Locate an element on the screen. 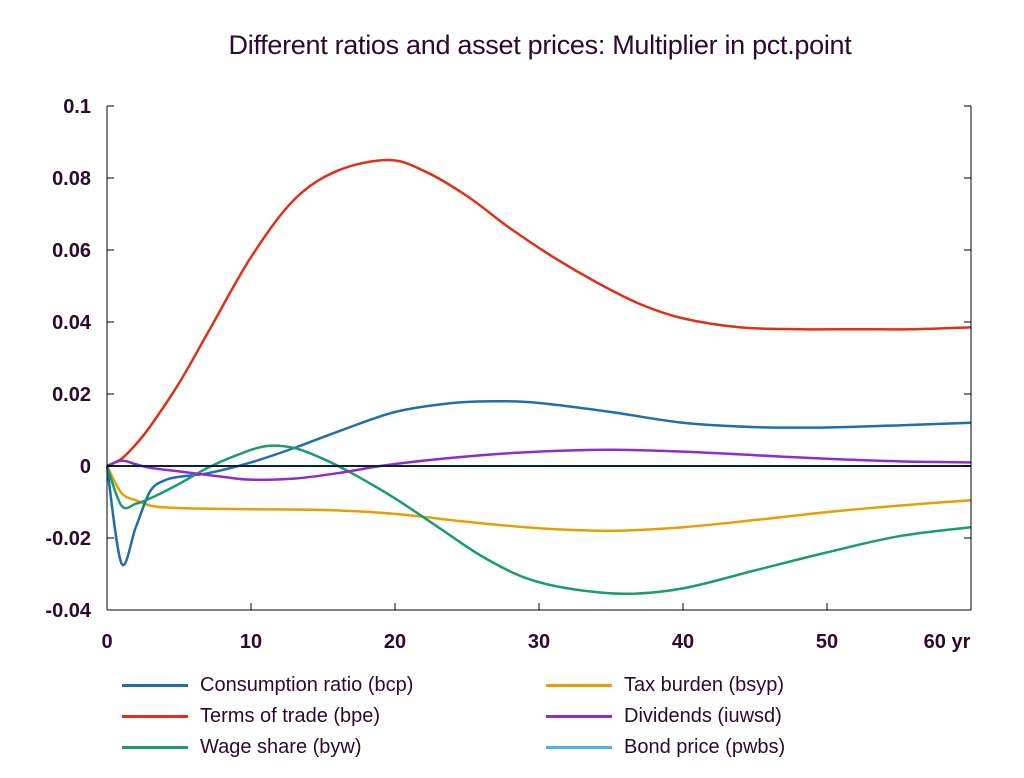  x-tick-label: 50 is located at coordinates (827, 642).